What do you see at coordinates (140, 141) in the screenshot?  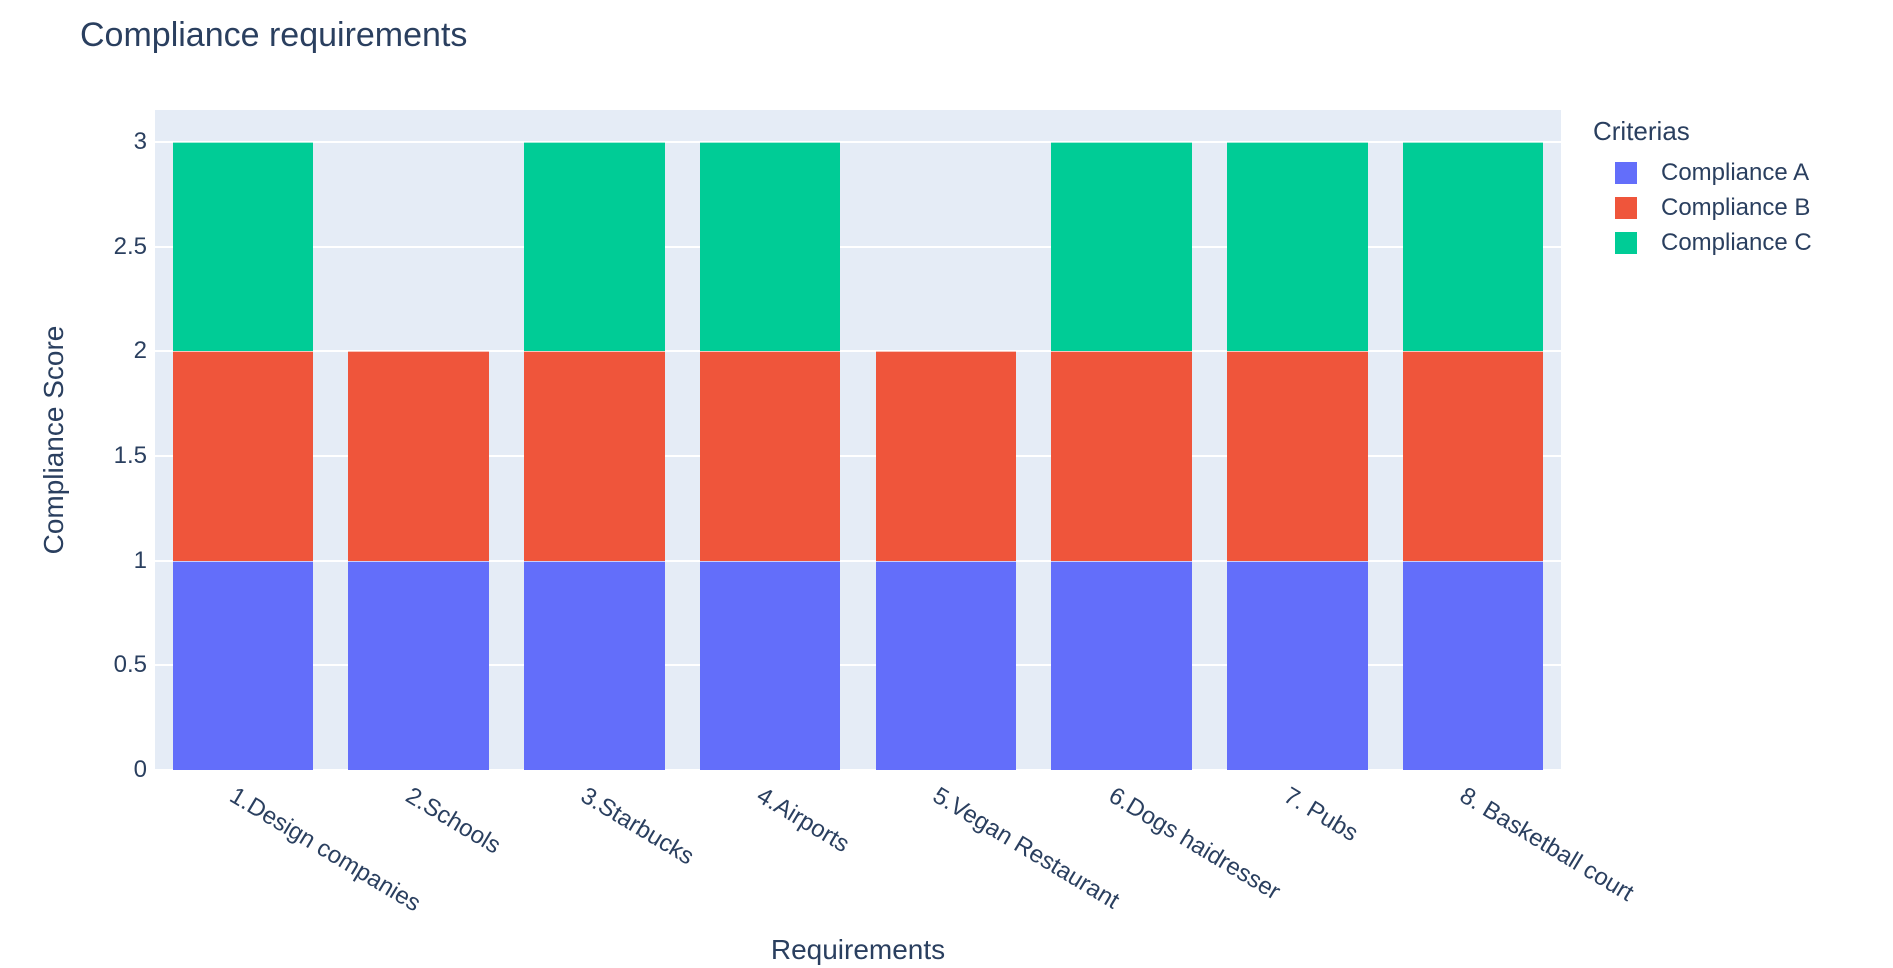 I see `y-tick-label: 3` at bounding box center [140, 141].